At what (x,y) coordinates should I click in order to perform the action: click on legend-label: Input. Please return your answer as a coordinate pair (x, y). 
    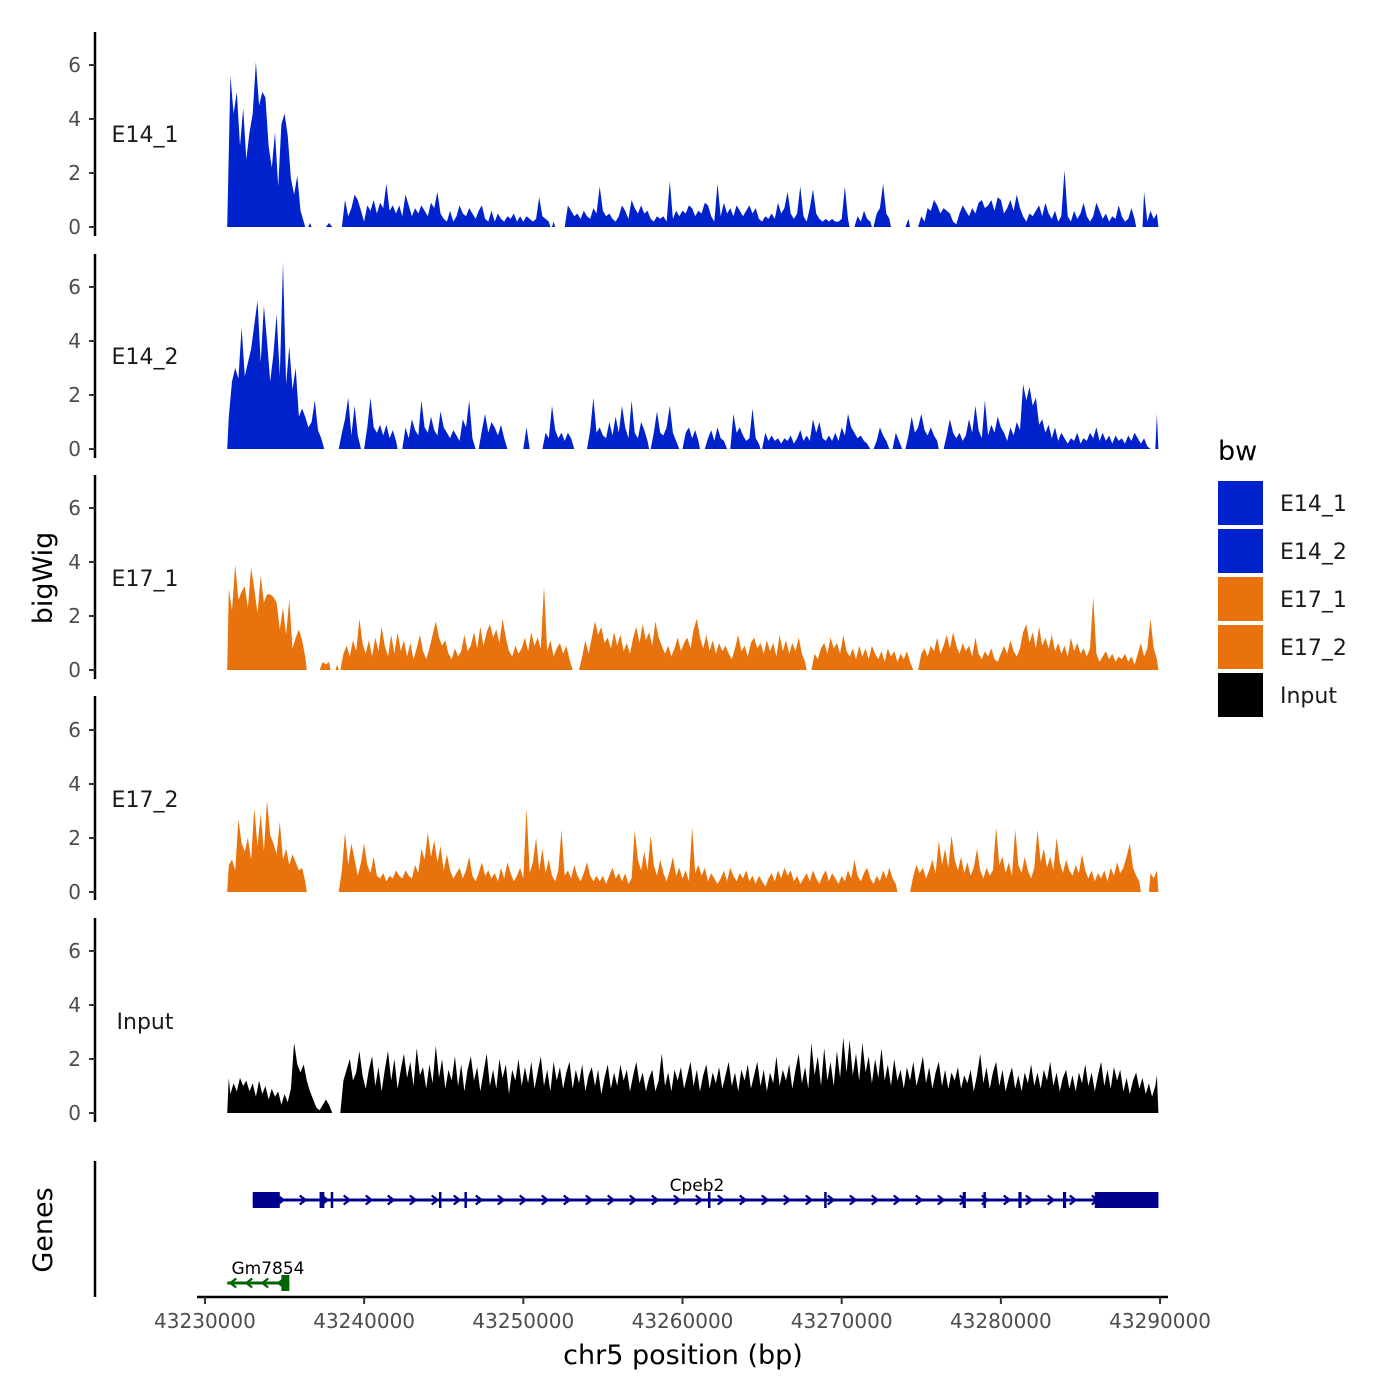
    Looking at the image, I should click on (1308, 696).